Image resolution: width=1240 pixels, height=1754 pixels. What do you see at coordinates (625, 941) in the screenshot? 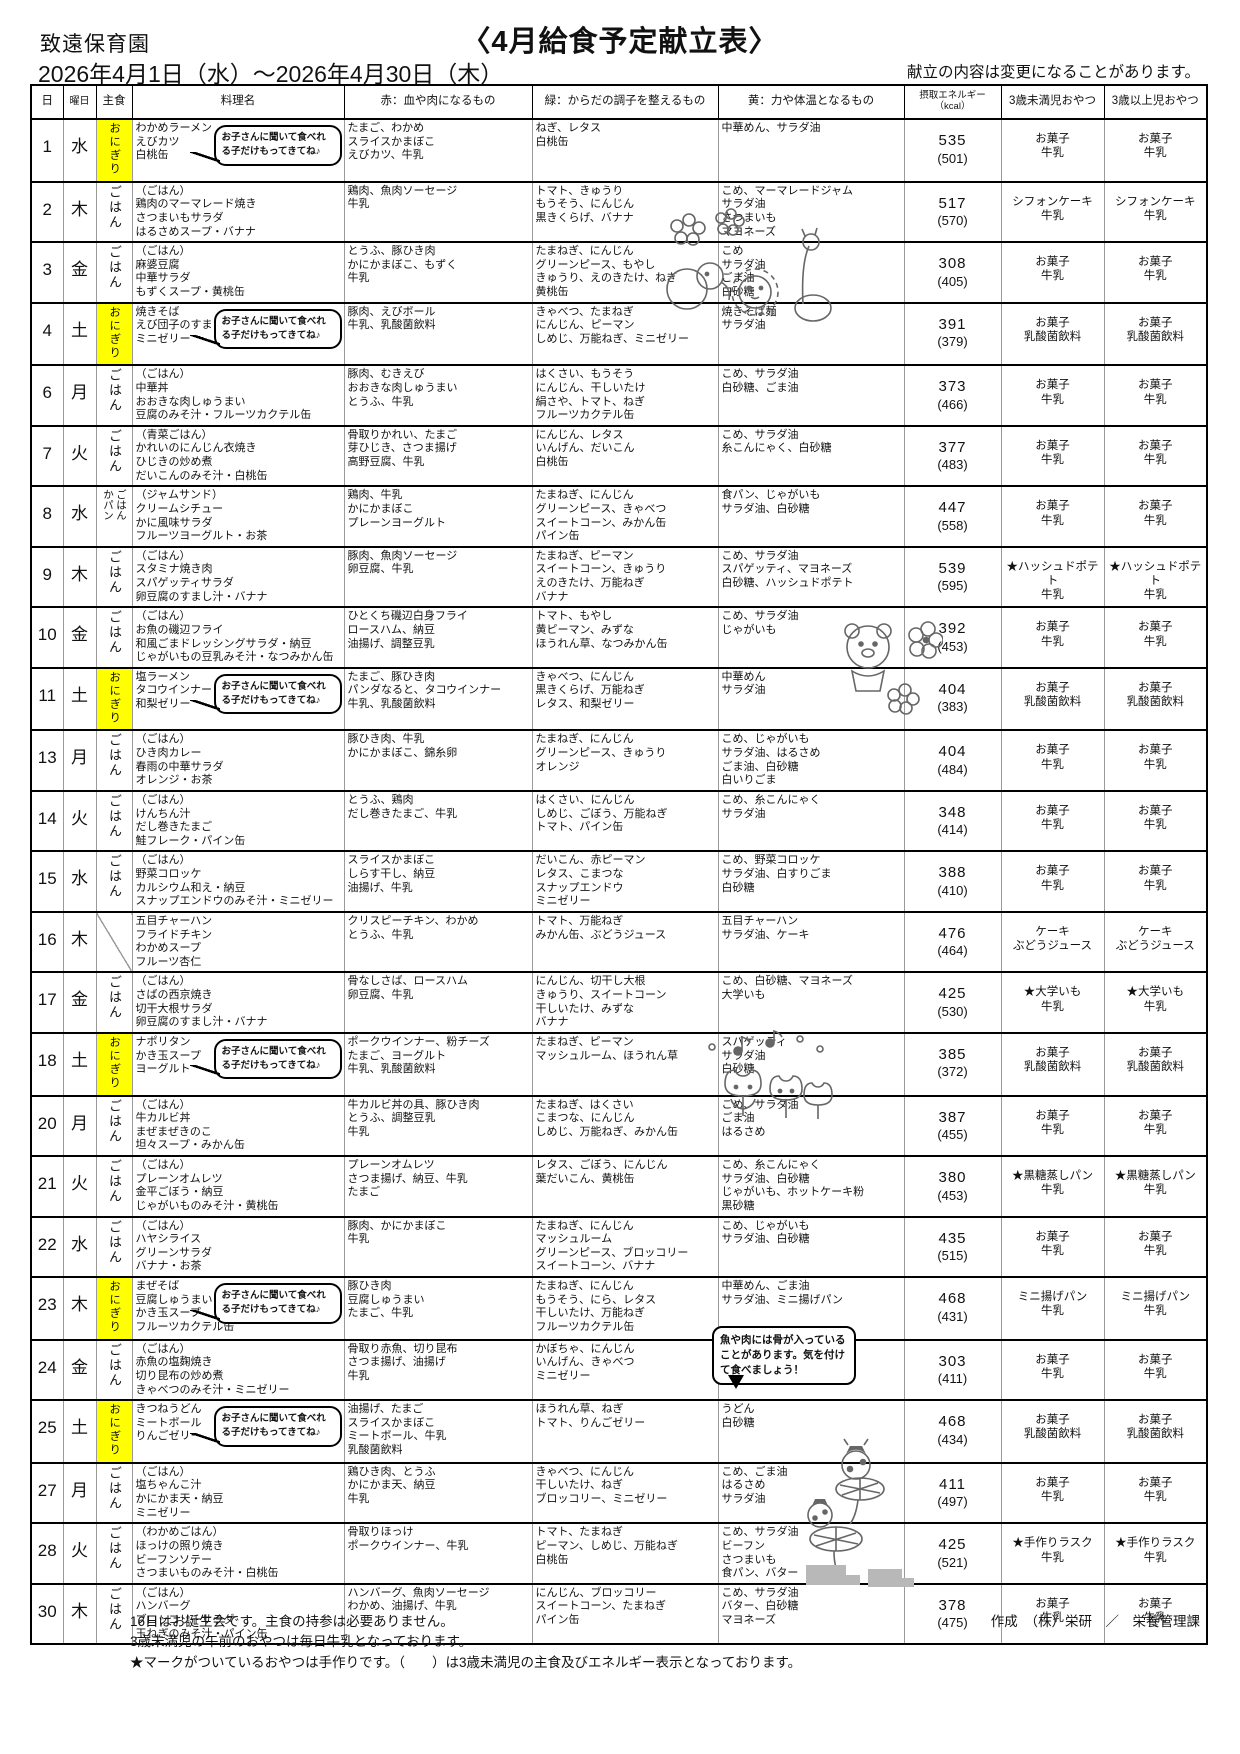
I see `green-group-cell: トマト、万能ねぎ みかん缶、ぶどうジュース` at bounding box center [625, 941].